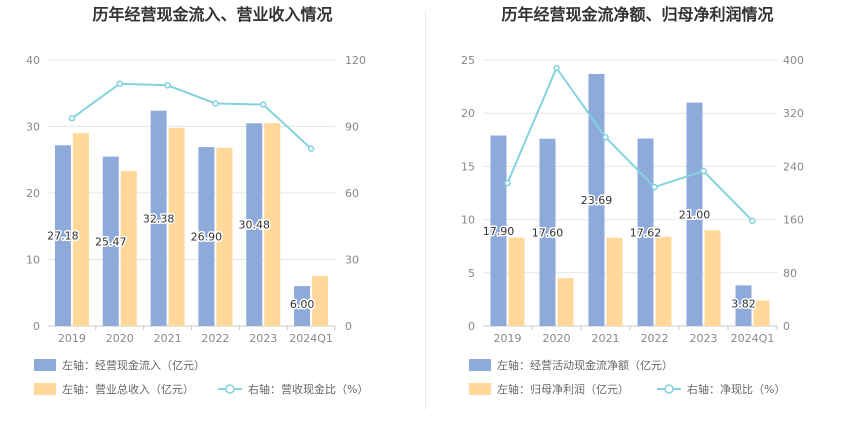  Describe the element at coordinates (308, 389) in the screenshot. I see `legend-label: 右轴：营收现金比（%）` at that location.